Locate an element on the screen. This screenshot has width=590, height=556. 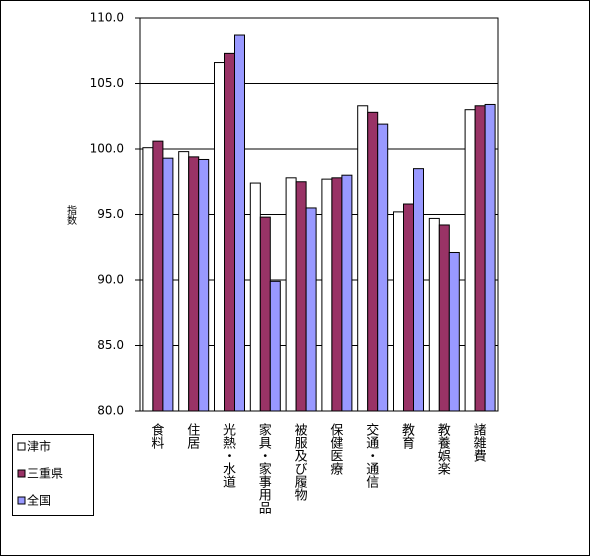
y-tick-label: 105.0 is located at coordinates (107, 83).